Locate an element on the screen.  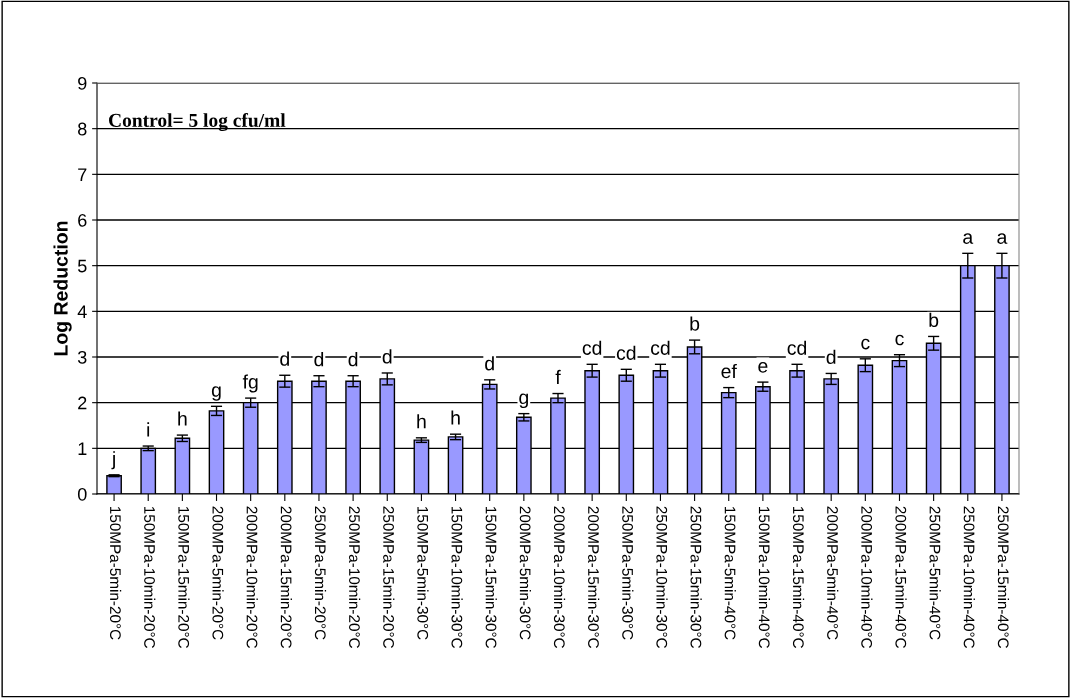
x-tick-label: 200MPa-5min-20°C is located at coordinates (218, 573).